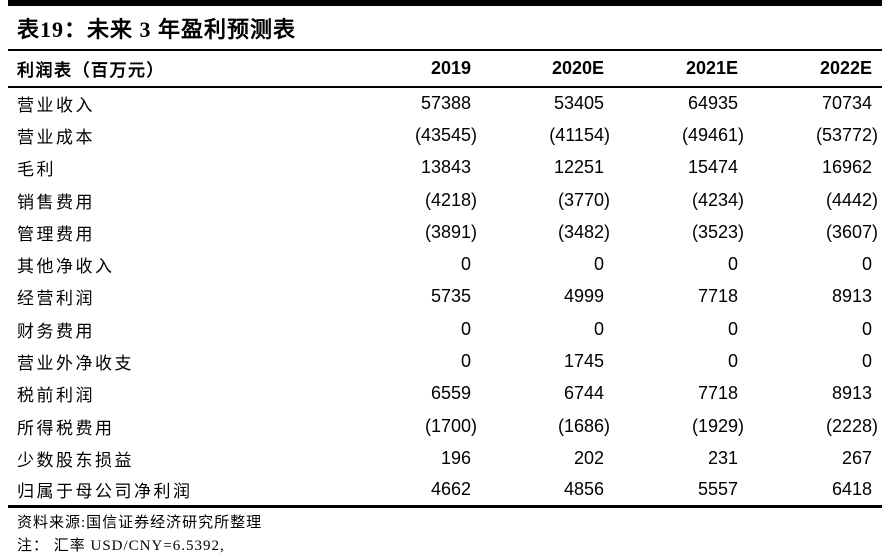 The image size is (886, 560). Describe the element at coordinates (450, 425) in the screenshot. I see `row-value: (1700)` at that location.